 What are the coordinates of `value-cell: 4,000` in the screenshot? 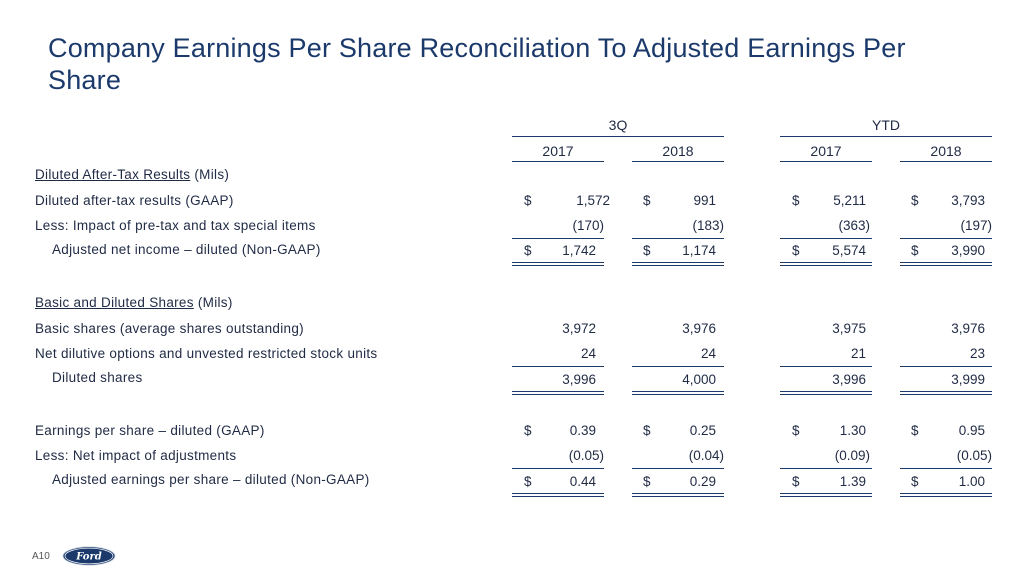 It's located at (699, 379).